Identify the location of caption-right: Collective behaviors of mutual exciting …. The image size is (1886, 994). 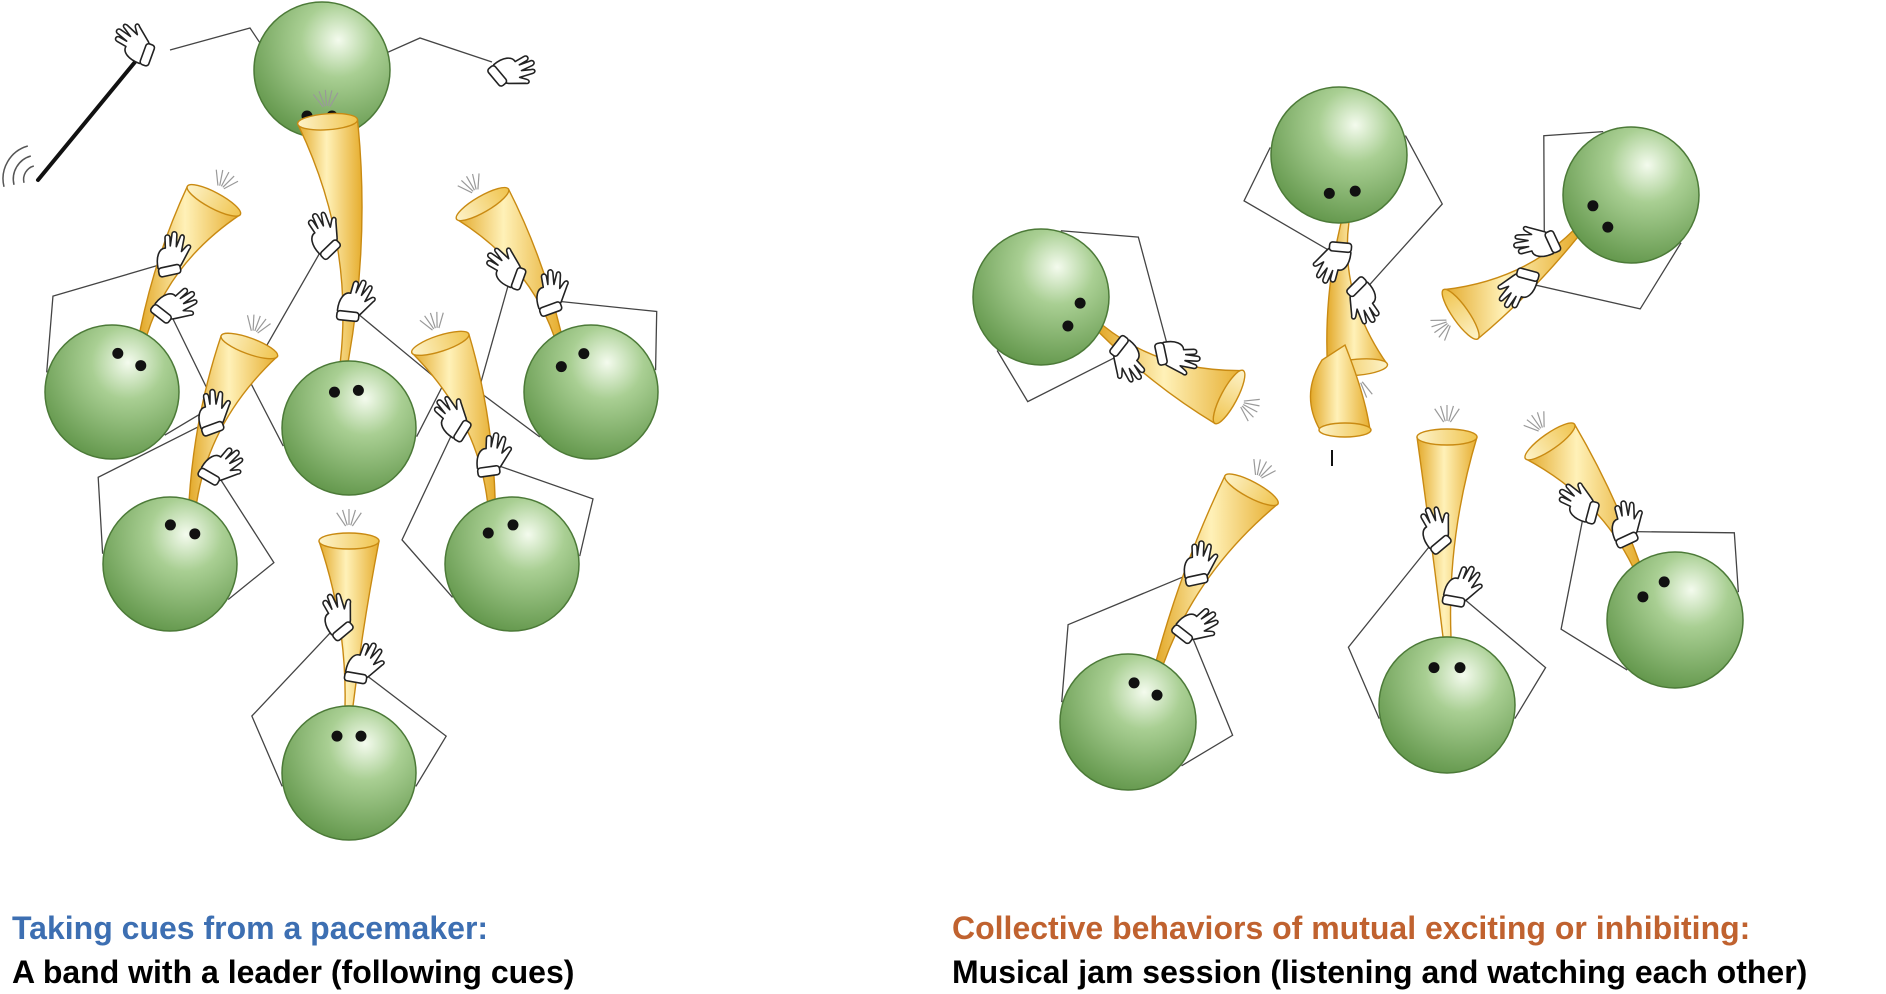
(1379, 950).